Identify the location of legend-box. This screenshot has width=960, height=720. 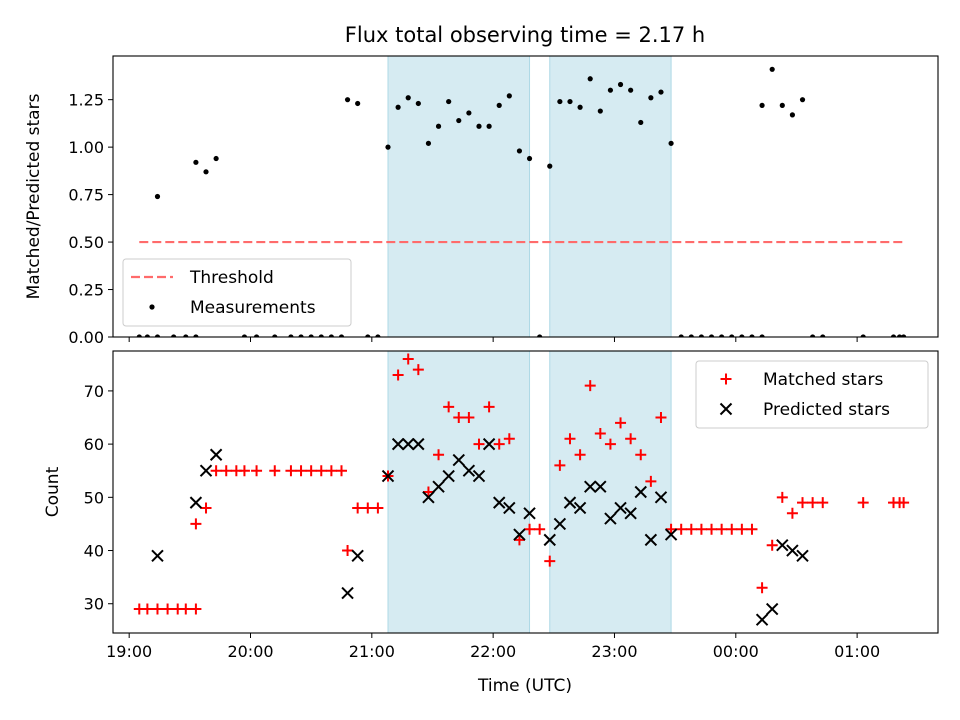
(237, 292).